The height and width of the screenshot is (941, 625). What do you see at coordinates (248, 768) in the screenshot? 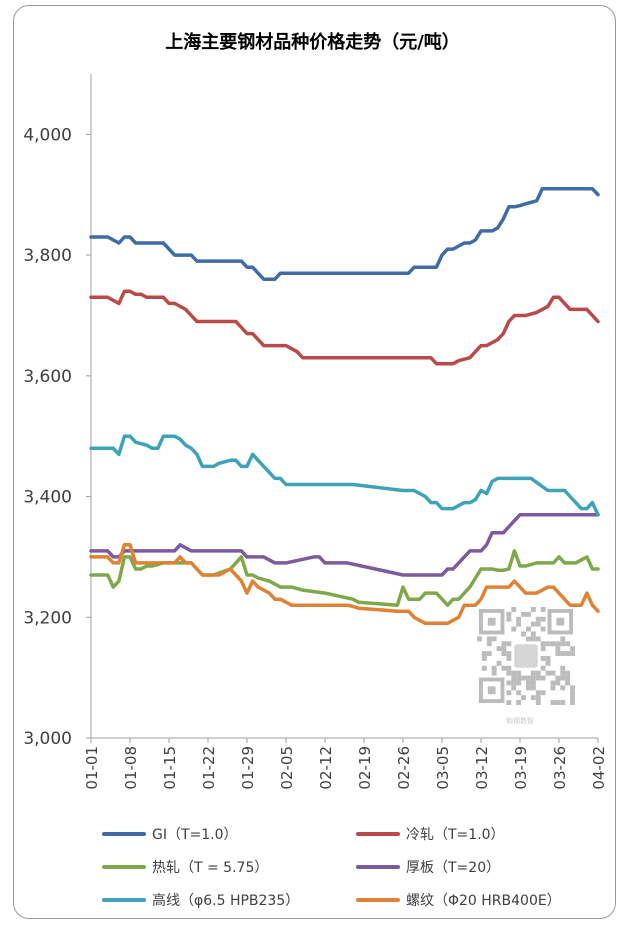
I see `x-tick-label: 01-29` at bounding box center [248, 768].